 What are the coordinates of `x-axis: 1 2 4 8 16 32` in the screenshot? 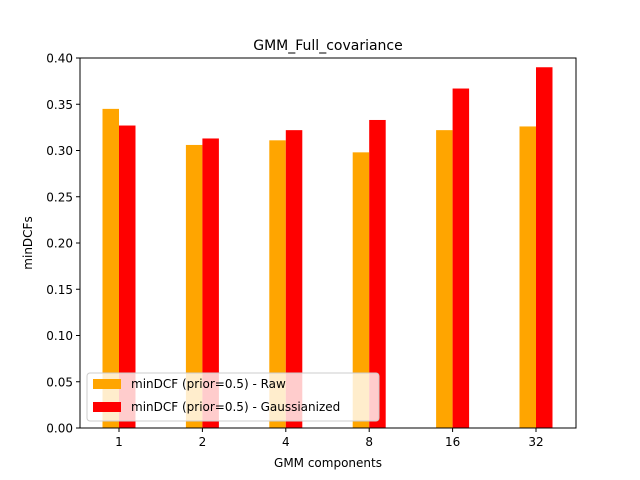 It's located at (329, 438).